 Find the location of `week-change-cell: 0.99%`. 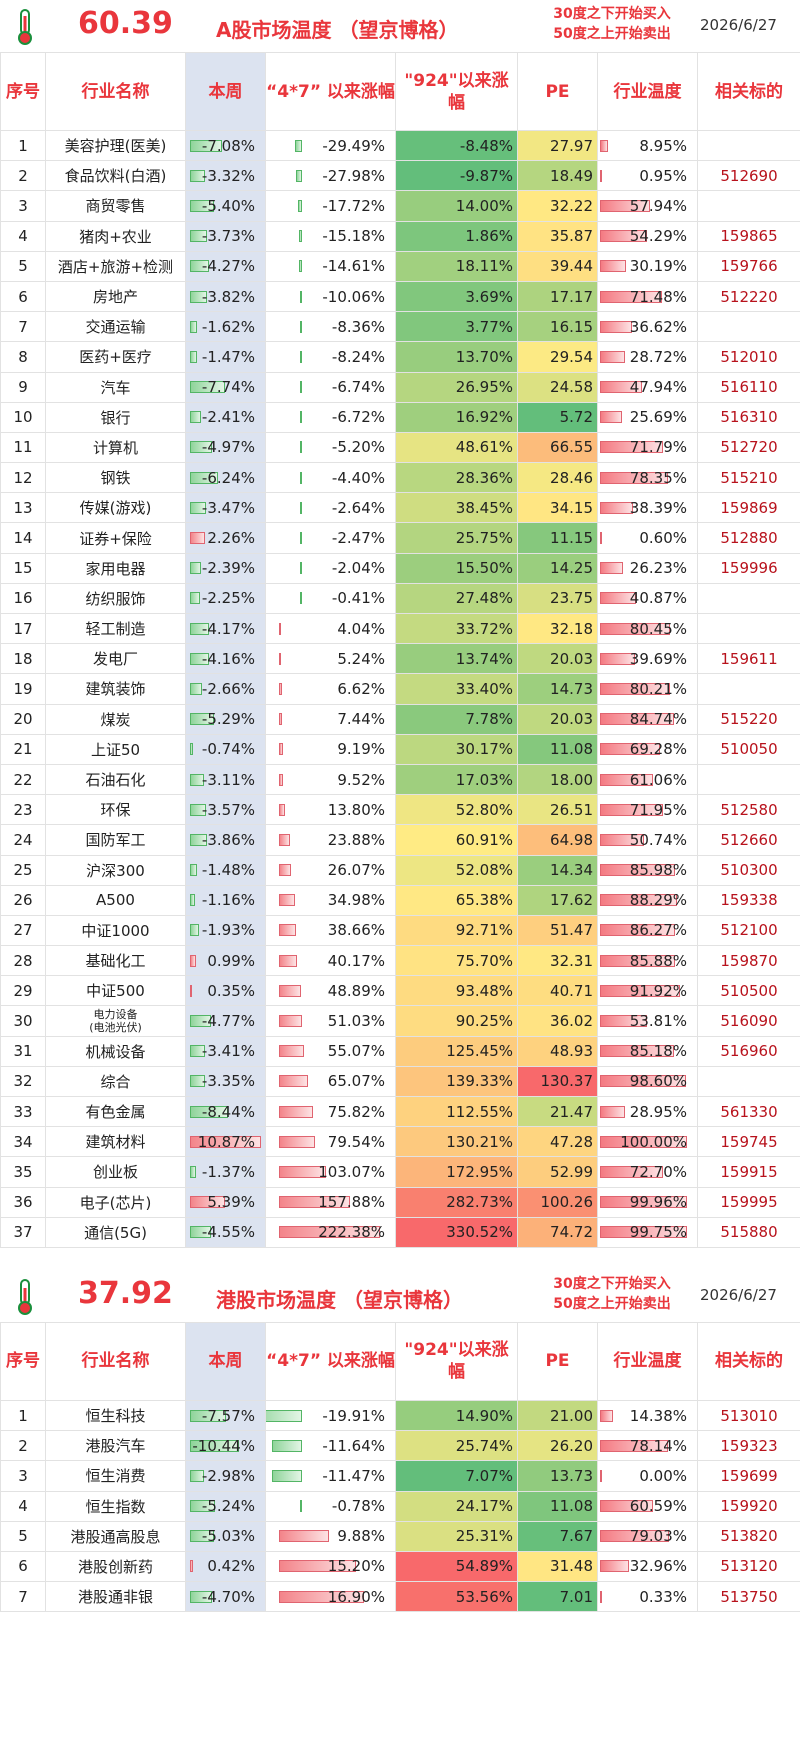

week-change-cell: 0.99% is located at coordinates (225, 961).